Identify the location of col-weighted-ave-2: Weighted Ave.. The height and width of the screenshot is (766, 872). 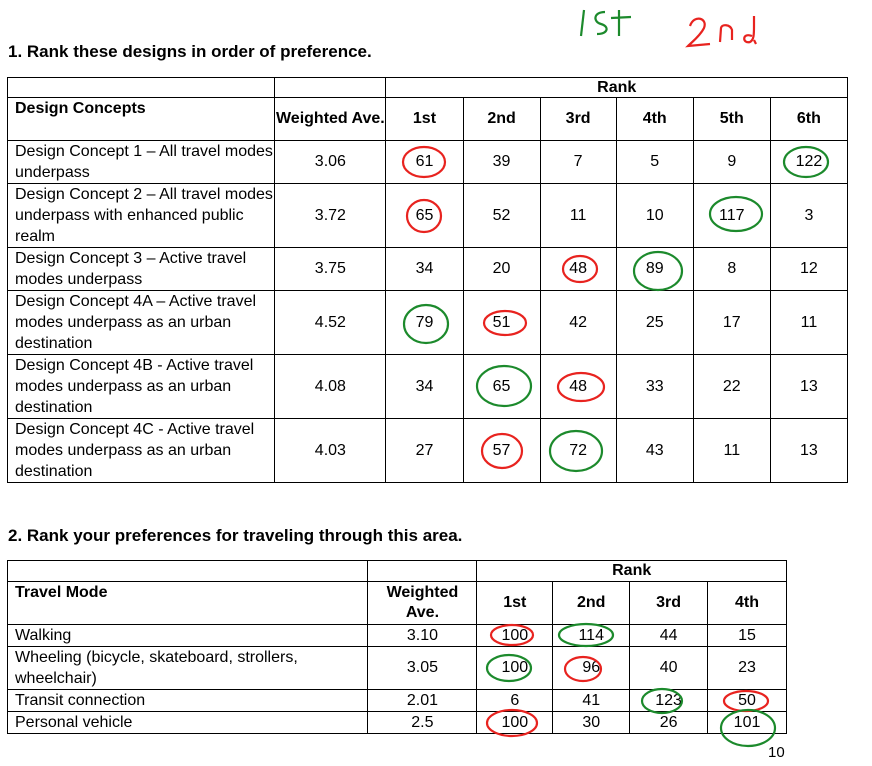
(422, 603).